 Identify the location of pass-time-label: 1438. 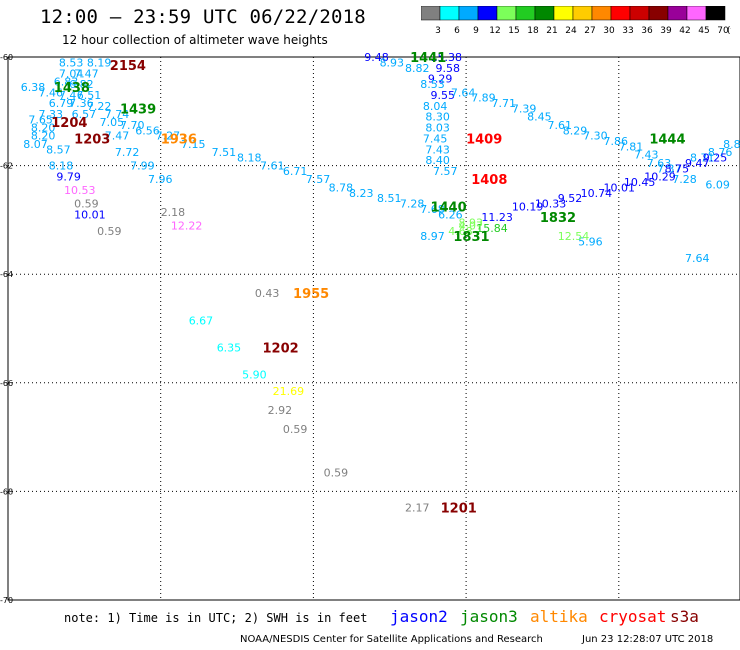
(72, 88).